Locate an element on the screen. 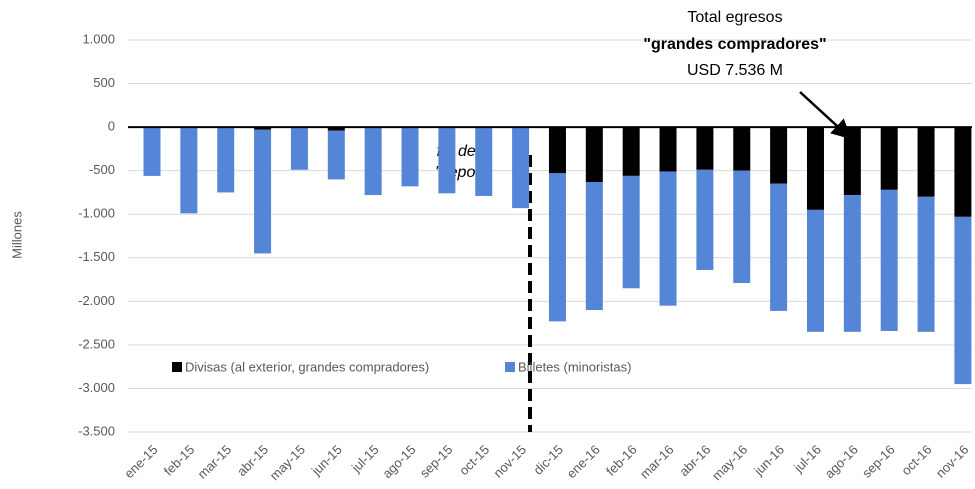  y-tick-label: 1.000 is located at coordinates (98, 38).